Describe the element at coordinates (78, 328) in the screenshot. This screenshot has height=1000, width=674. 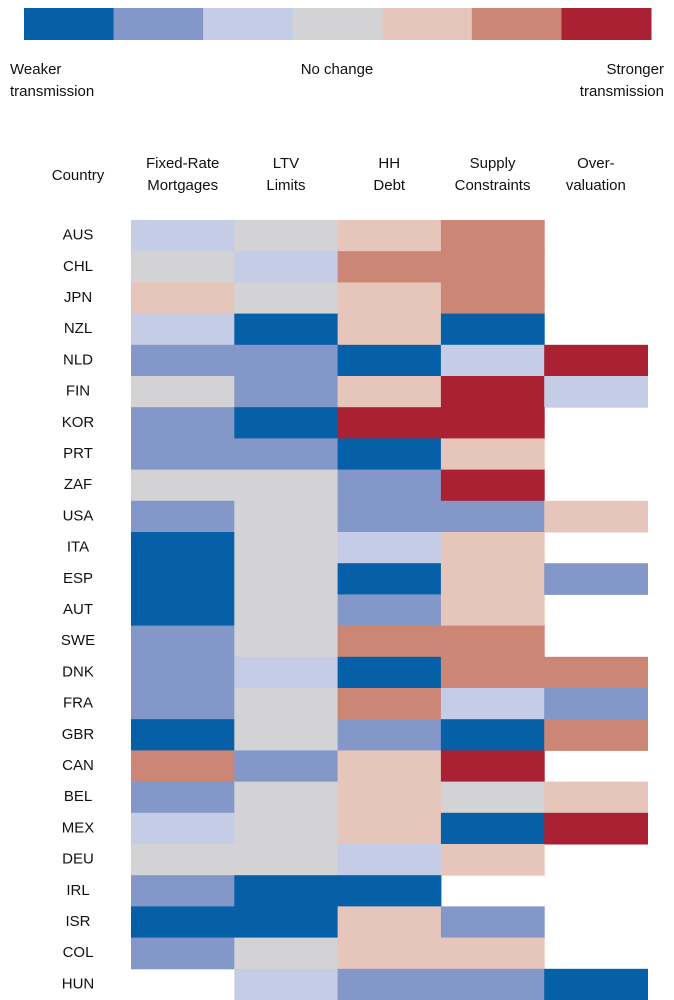
I see `row-label: NZL` at that location.